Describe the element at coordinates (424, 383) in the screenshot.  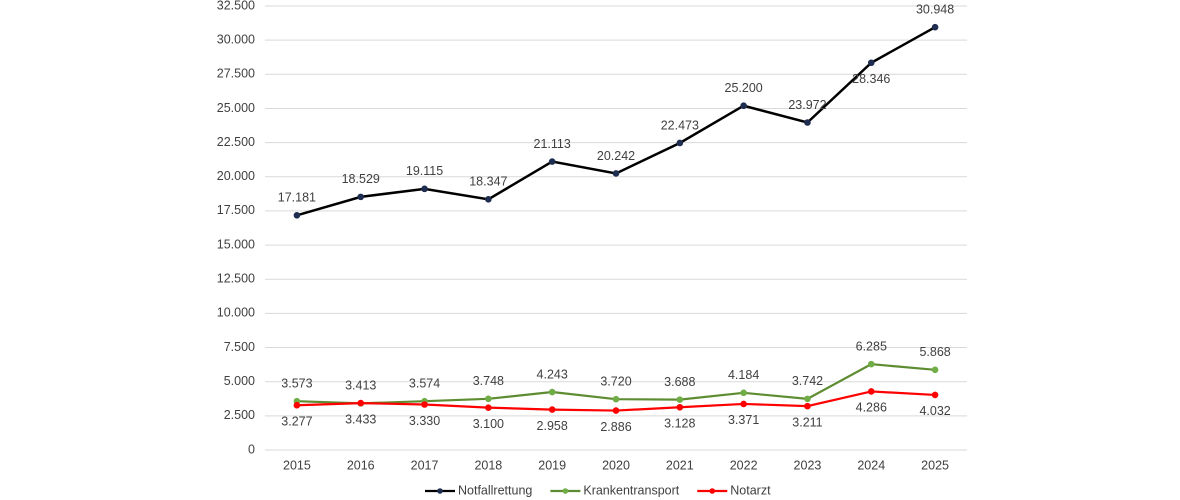
I see `data-label: 3.574` at that location.